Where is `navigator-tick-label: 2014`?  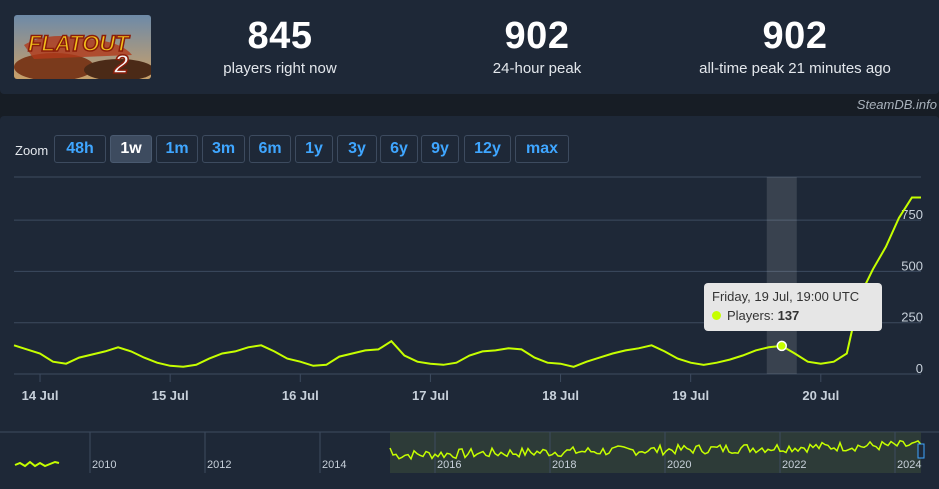 navigator-tick-label: 2014 is located at coordinates (334, 465).